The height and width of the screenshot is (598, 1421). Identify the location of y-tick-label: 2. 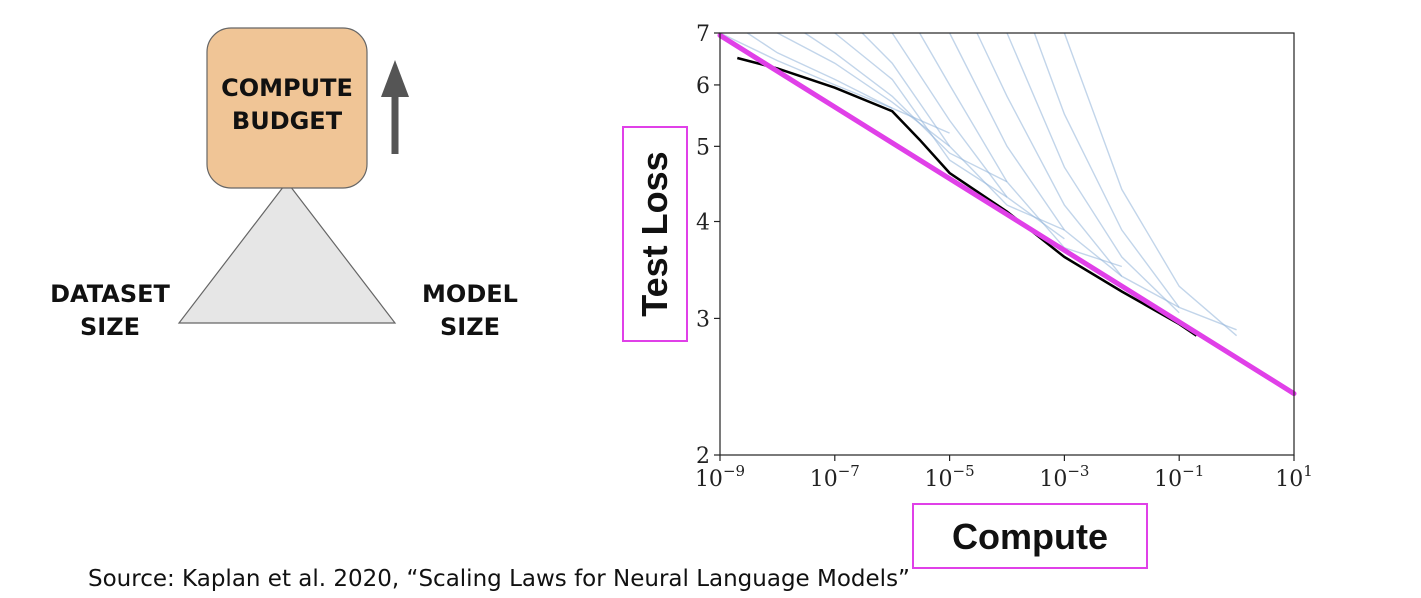
(703, 456).